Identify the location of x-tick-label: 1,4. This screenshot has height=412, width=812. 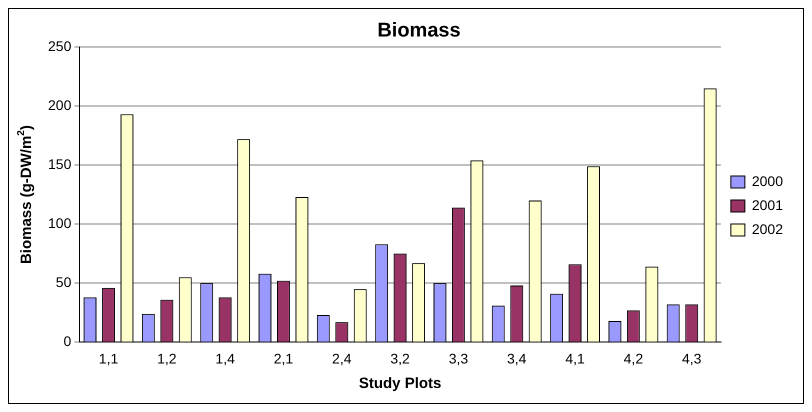
(225, 358).